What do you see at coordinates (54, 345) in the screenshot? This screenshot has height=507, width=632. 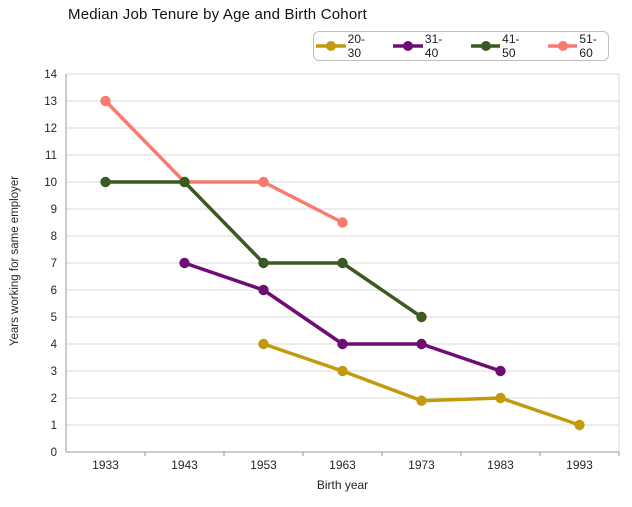 I see `y-tick-label: 4` at bounding box center [54, 345].